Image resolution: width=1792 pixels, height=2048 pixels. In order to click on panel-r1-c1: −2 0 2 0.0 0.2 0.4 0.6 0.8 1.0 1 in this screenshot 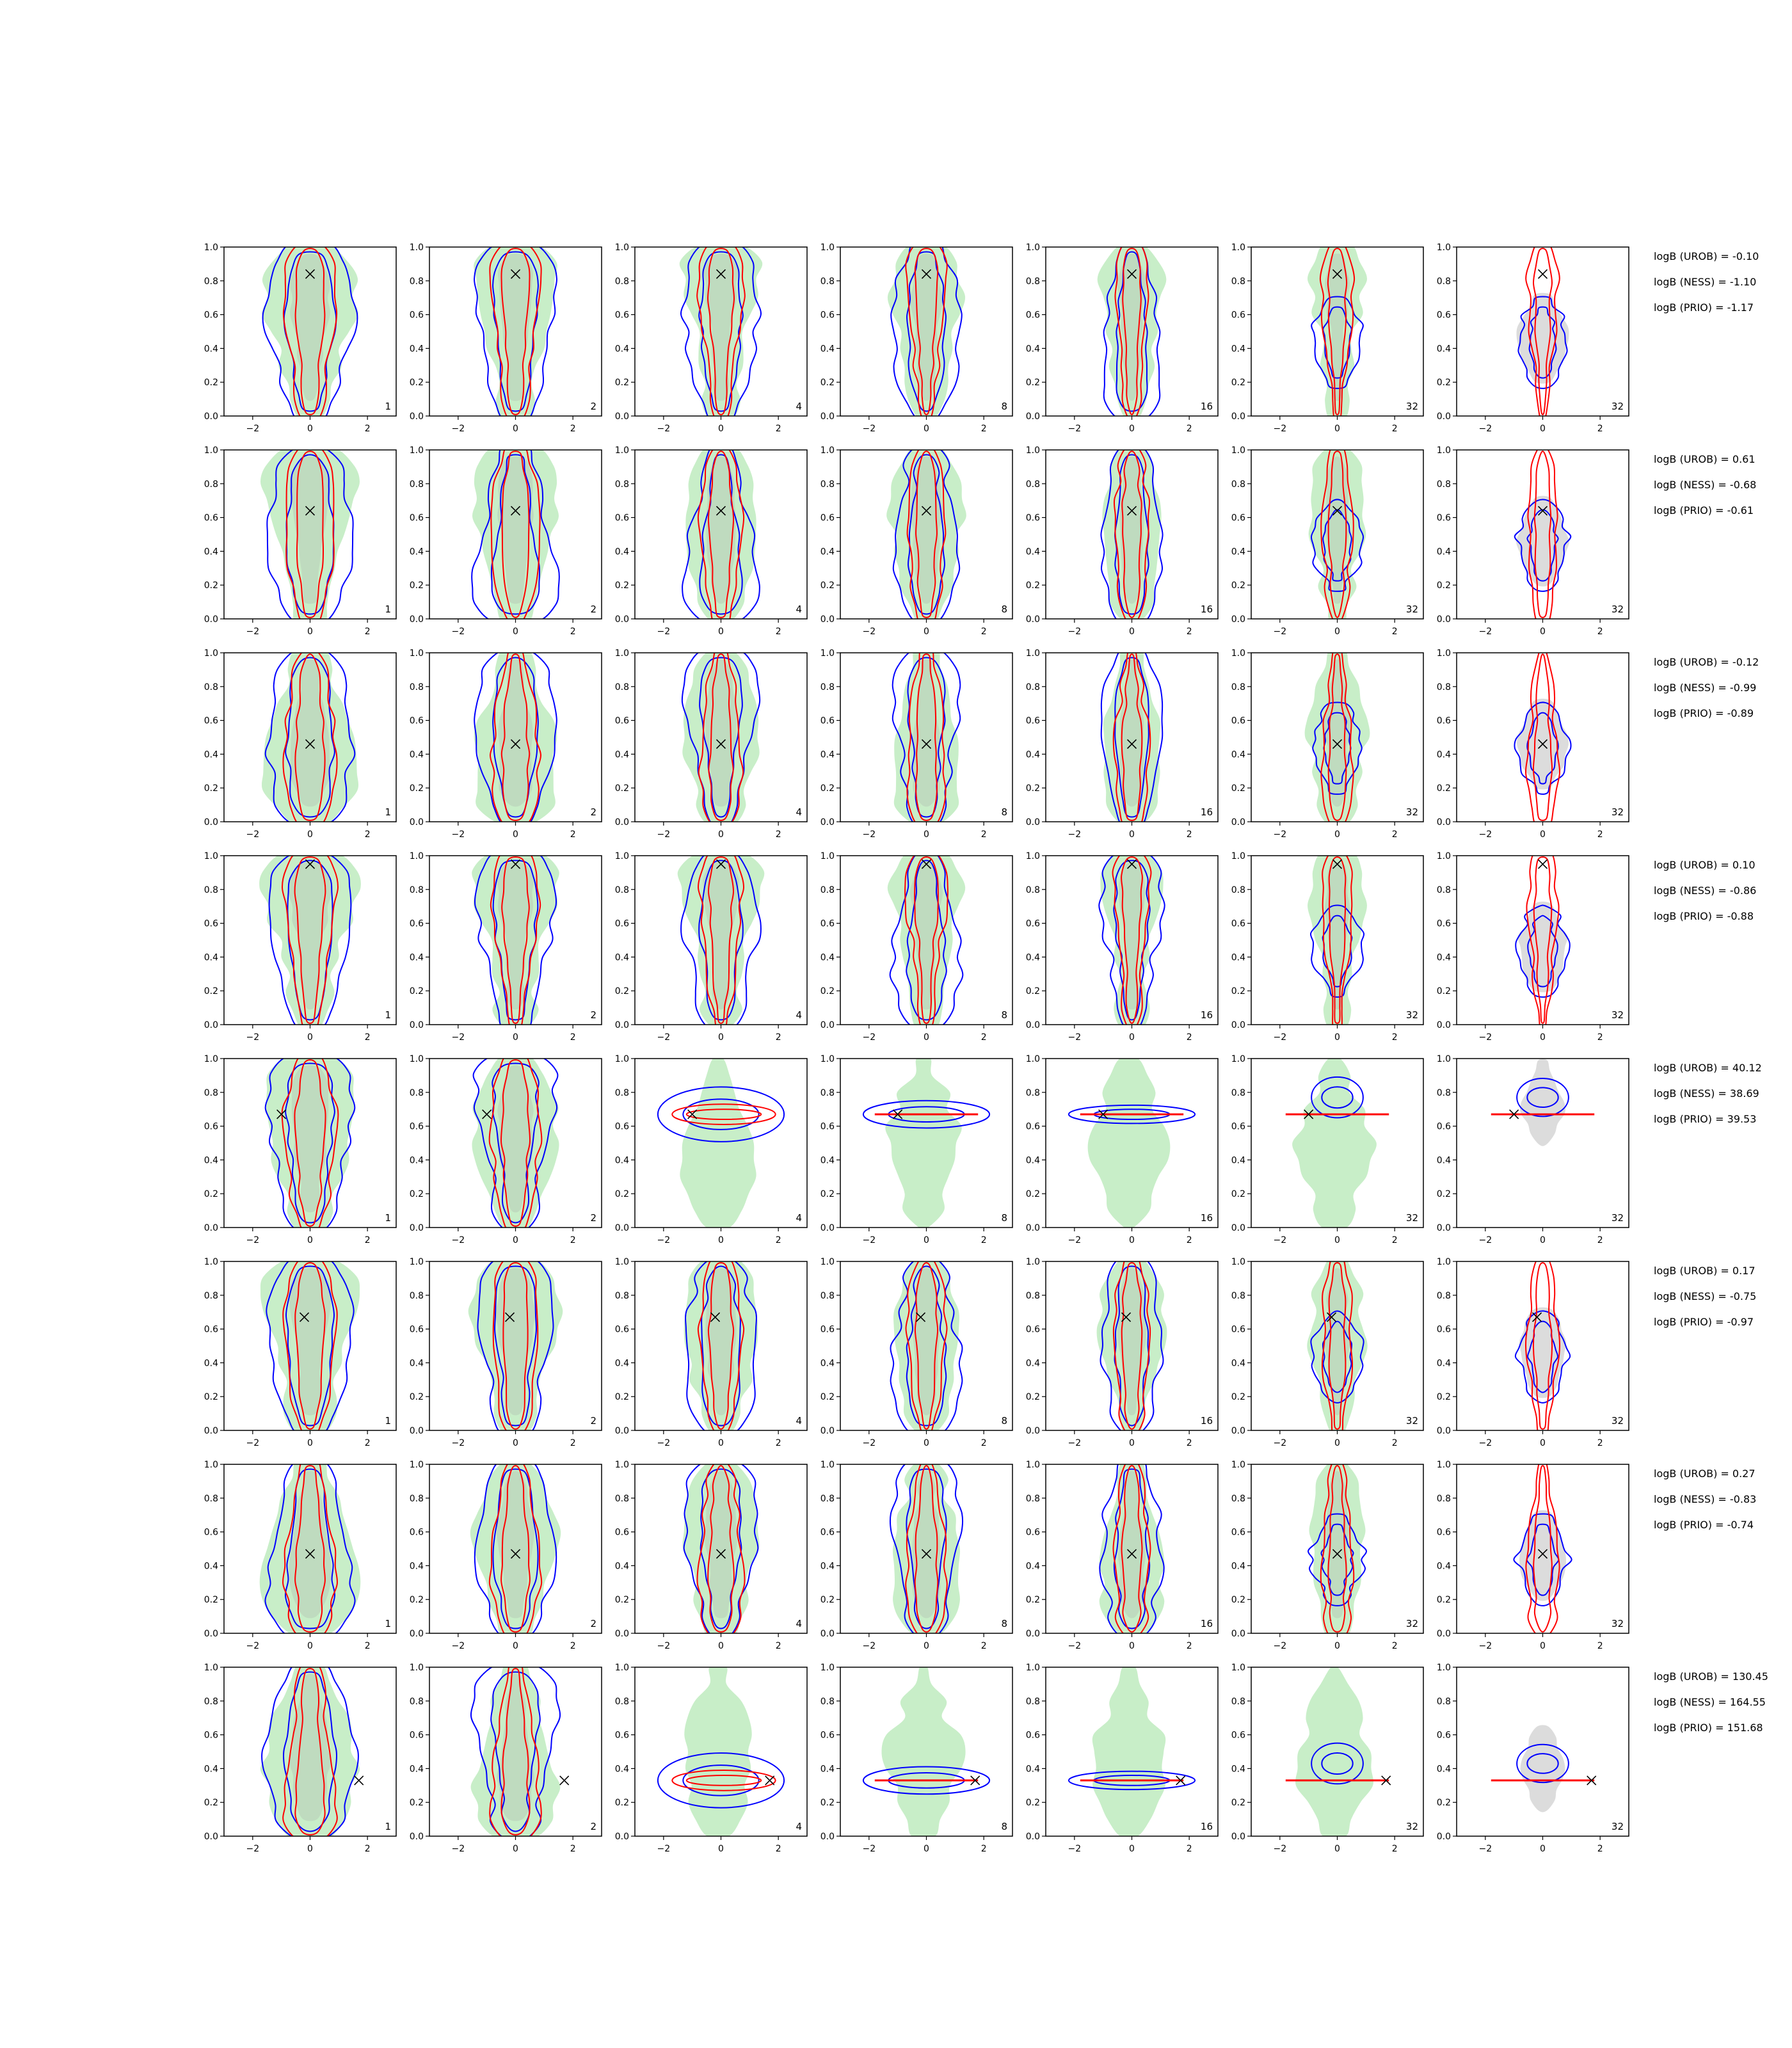, I will do `click(300, 338)`.